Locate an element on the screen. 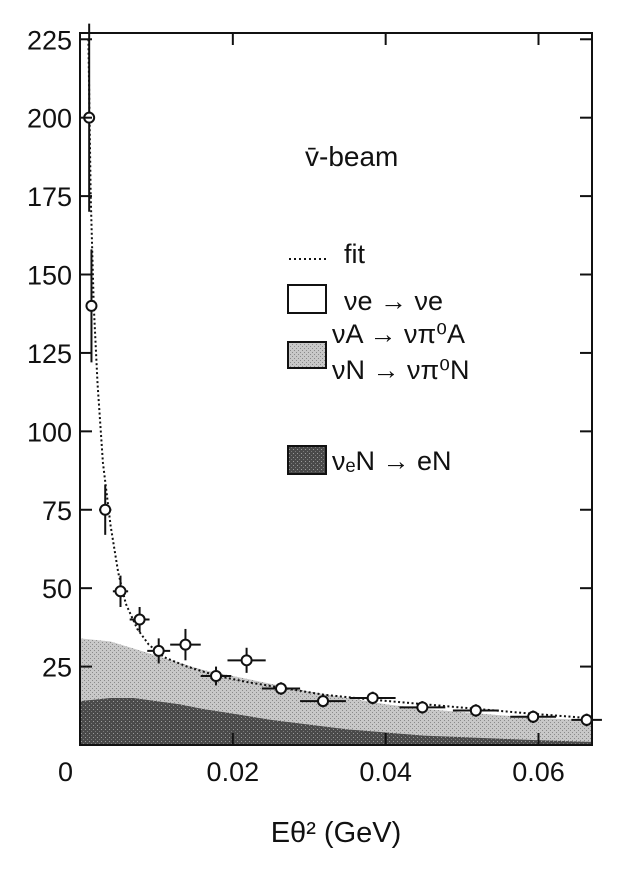 The width and height of the screenshot is (641, 875). y-tick-label: 225 is located at coordinates (49, 40).